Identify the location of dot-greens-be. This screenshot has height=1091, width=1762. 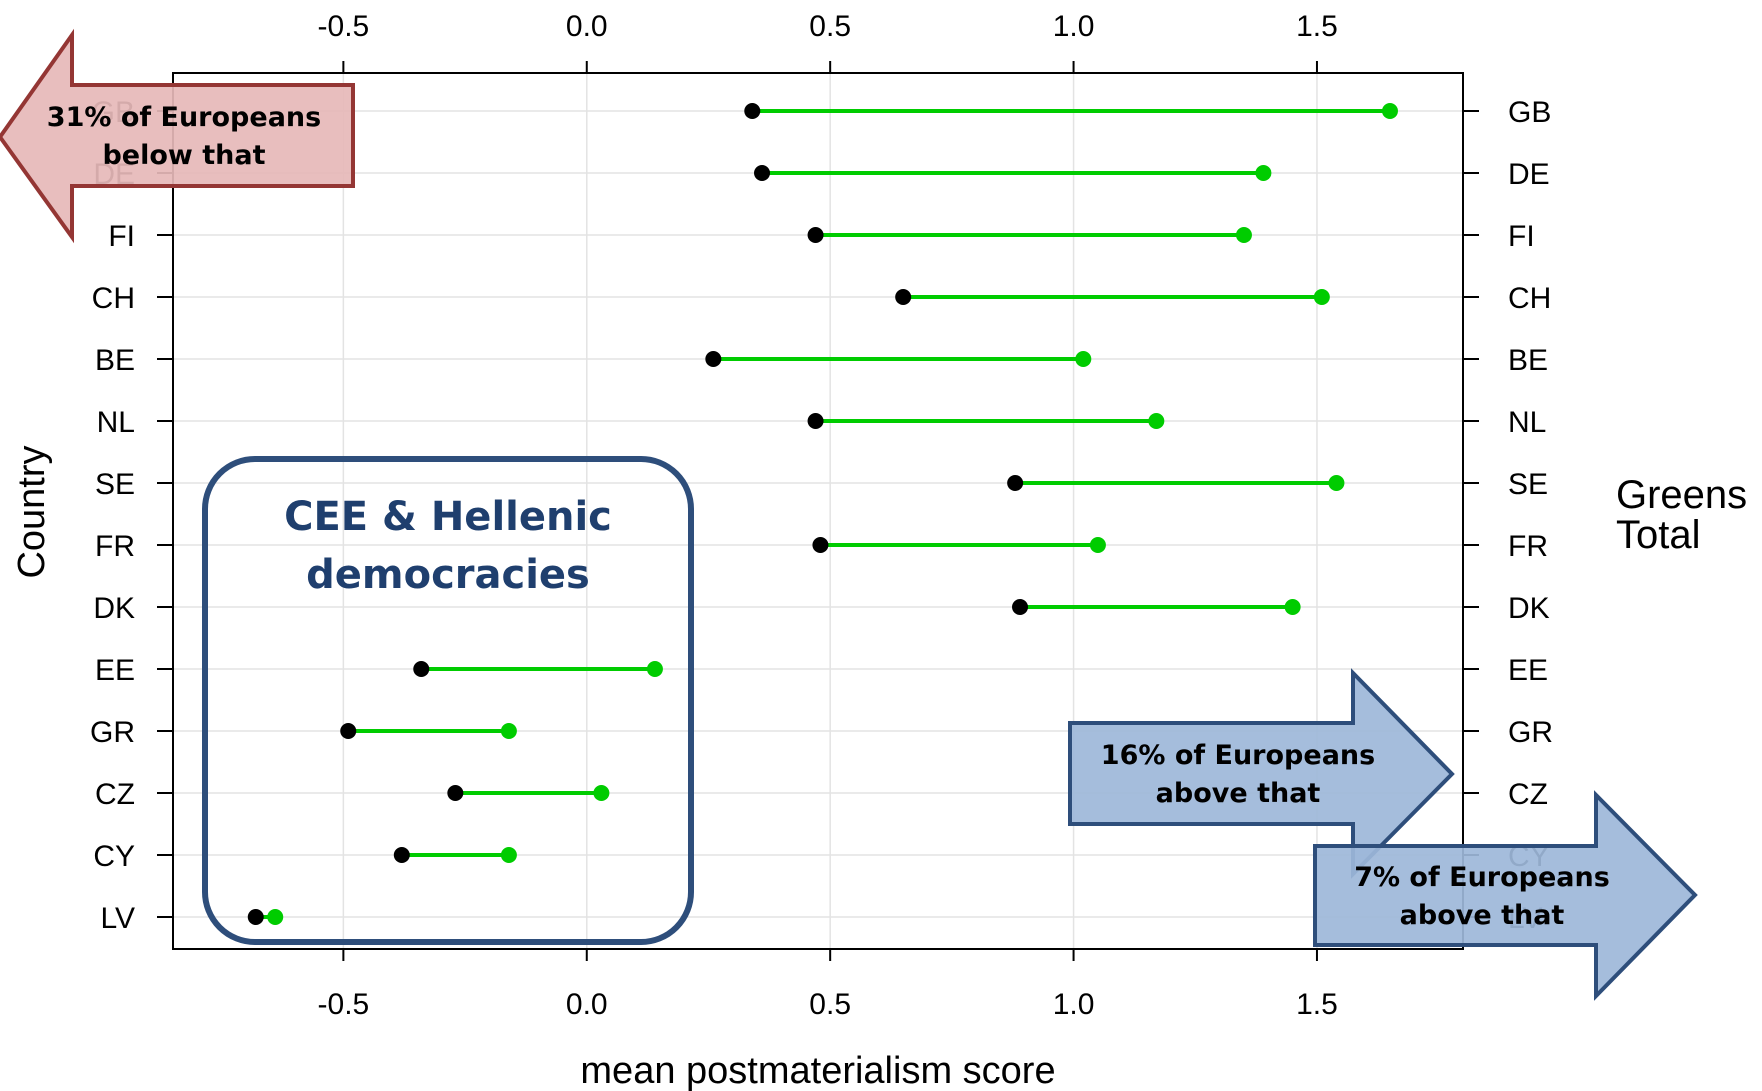
(1083, 359).